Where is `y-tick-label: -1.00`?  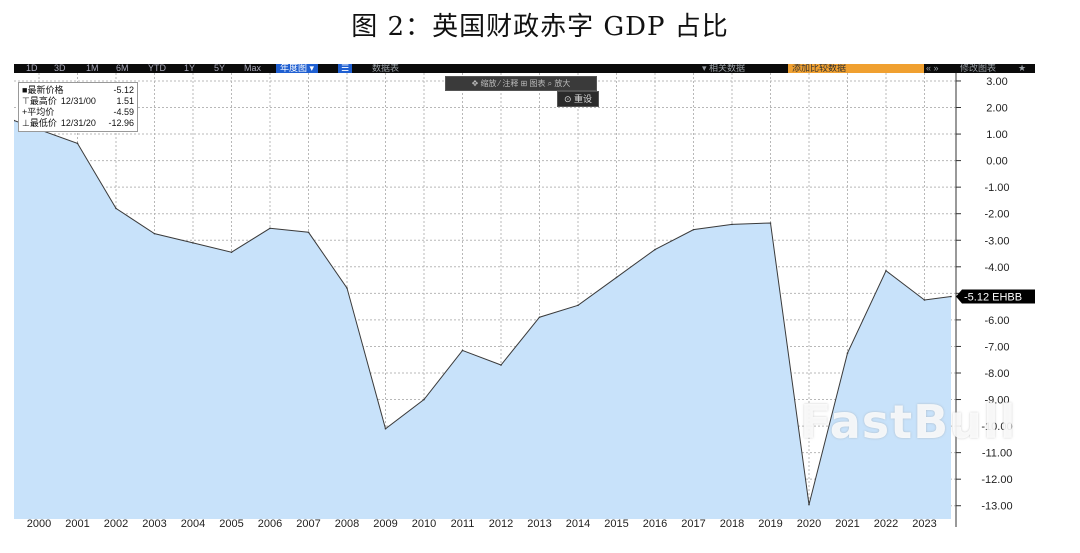 y-tick-label: -1.00 is located at coordinates (996, 188).